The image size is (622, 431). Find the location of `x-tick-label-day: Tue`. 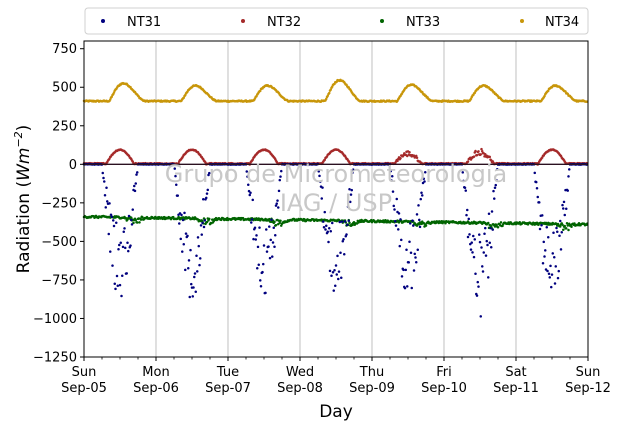

x-tick-label-day: Tue is located at coordinates (227, 372).